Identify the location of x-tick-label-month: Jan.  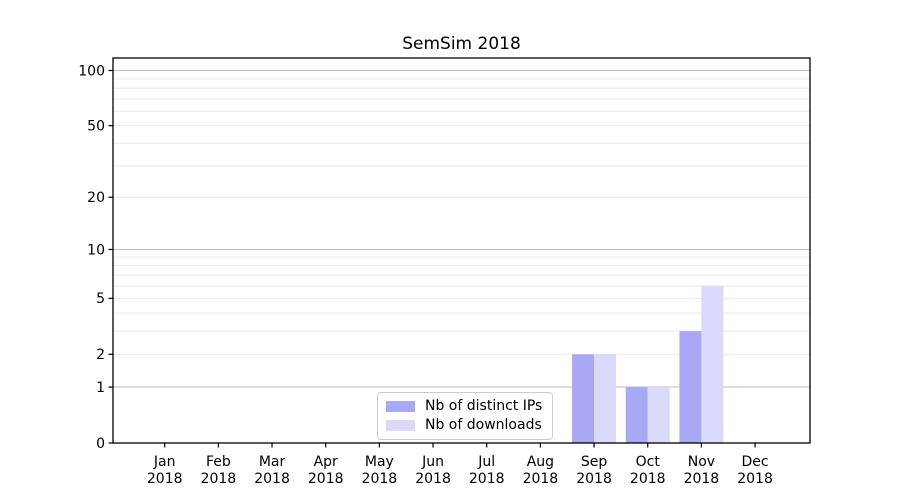
(164, 462).